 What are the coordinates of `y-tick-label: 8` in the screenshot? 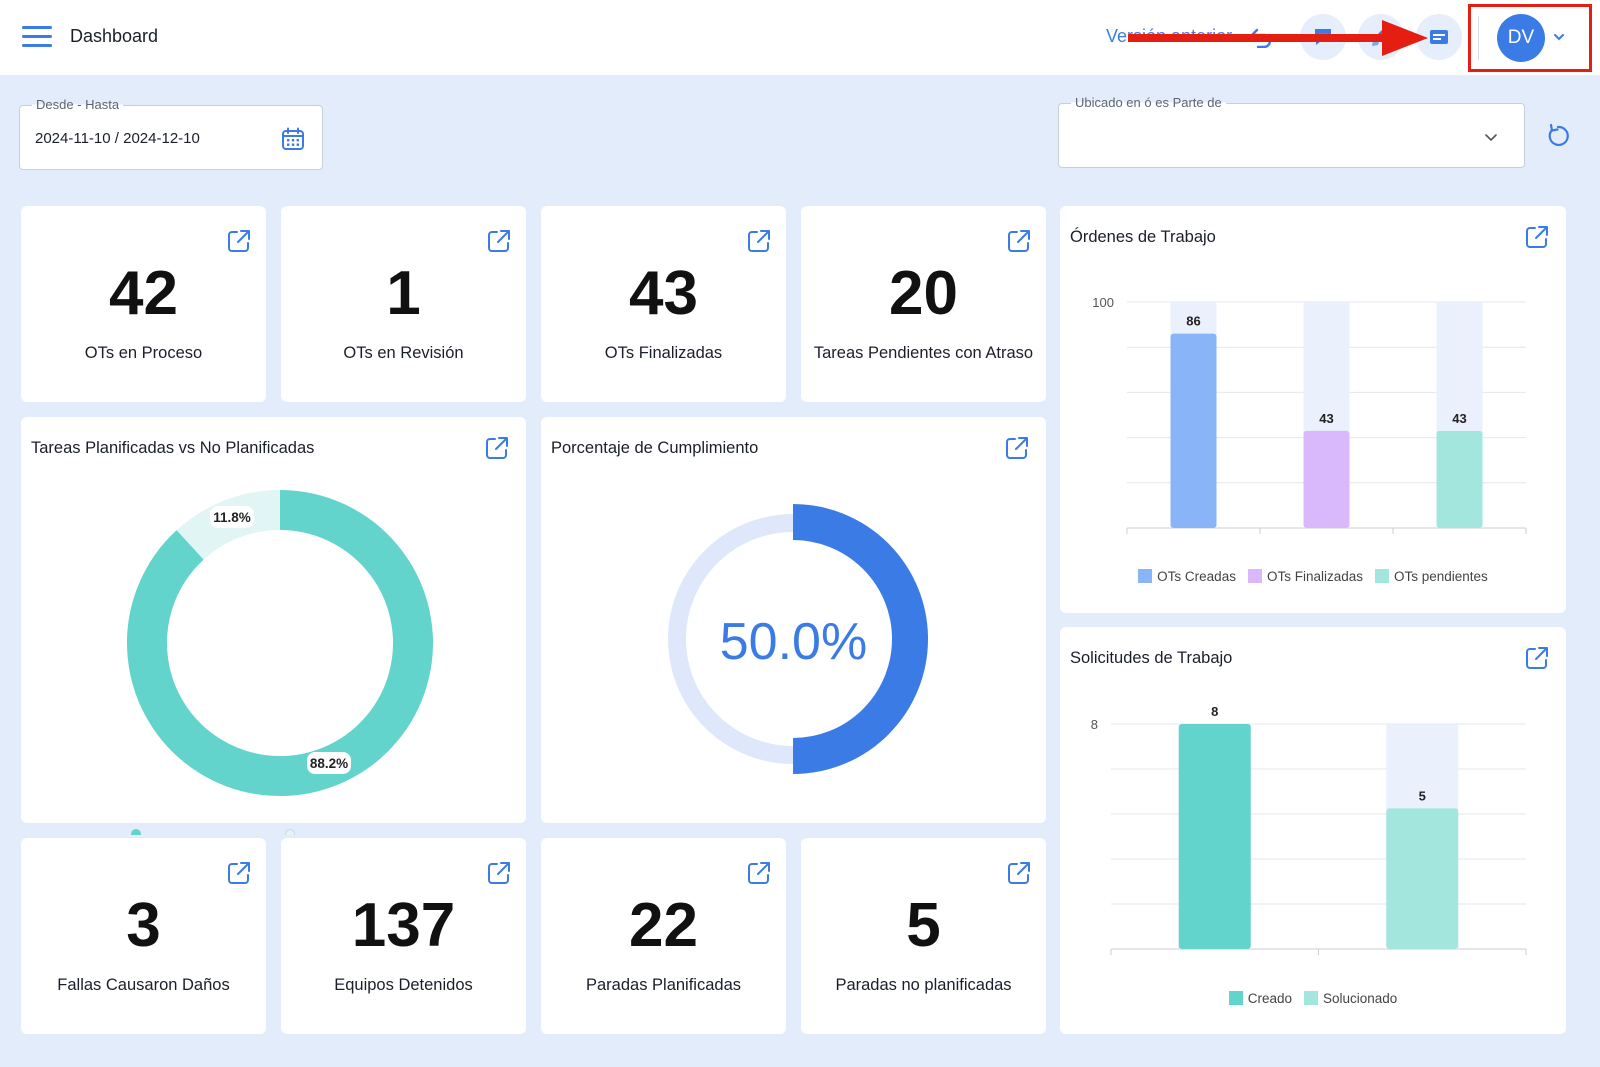 It's located at (1094, 724).